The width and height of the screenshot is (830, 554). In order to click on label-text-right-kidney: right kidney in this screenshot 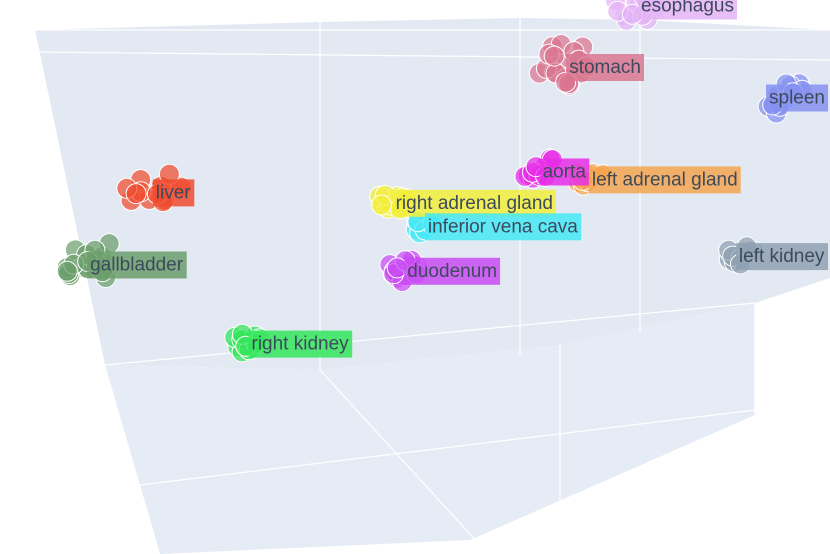, I will do `click(301, 344)`.